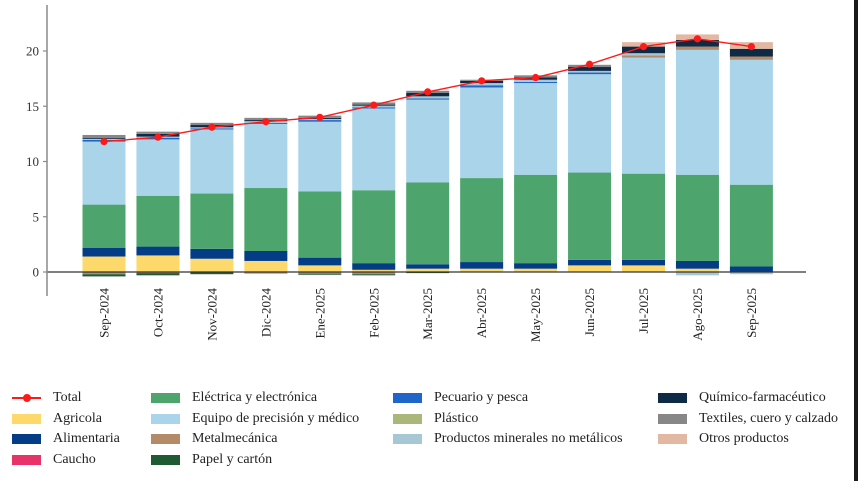 Image resolution: width=858 pixels, height=481 pixels. I want to click on bar-segment-alimentaria-dic-2024, so click(266, 256).